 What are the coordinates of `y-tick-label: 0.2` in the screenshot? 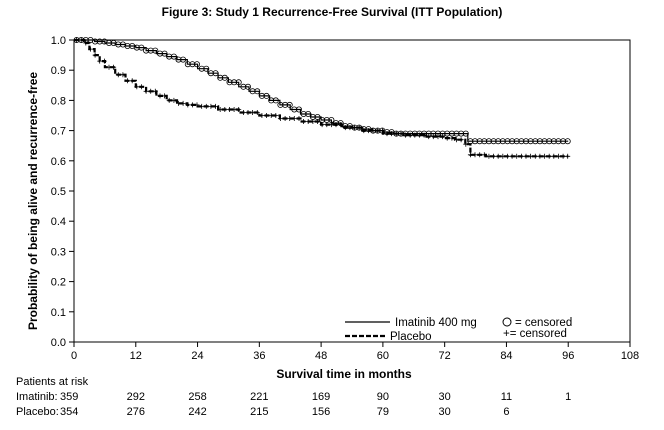 It's located at (58, 283).